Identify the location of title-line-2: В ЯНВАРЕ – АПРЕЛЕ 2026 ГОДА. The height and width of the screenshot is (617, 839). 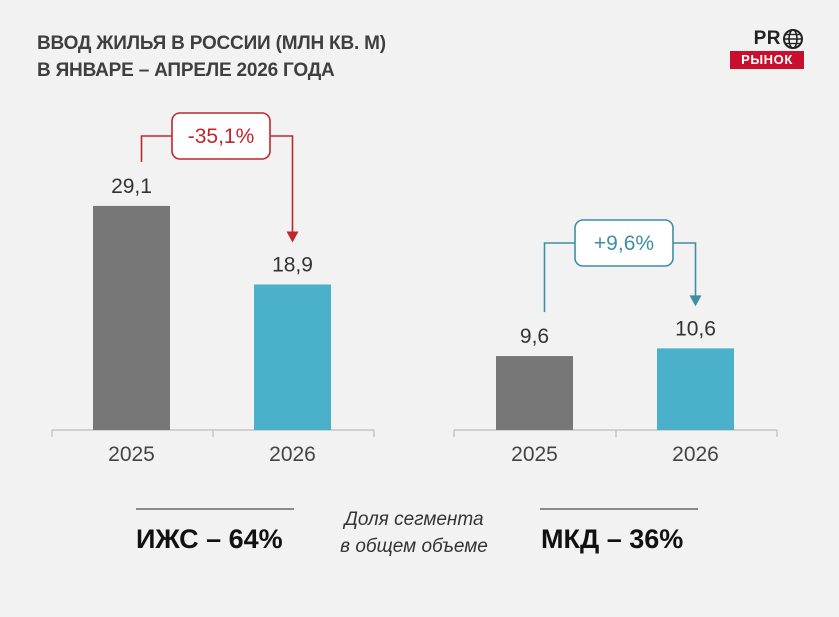
(186, 70).